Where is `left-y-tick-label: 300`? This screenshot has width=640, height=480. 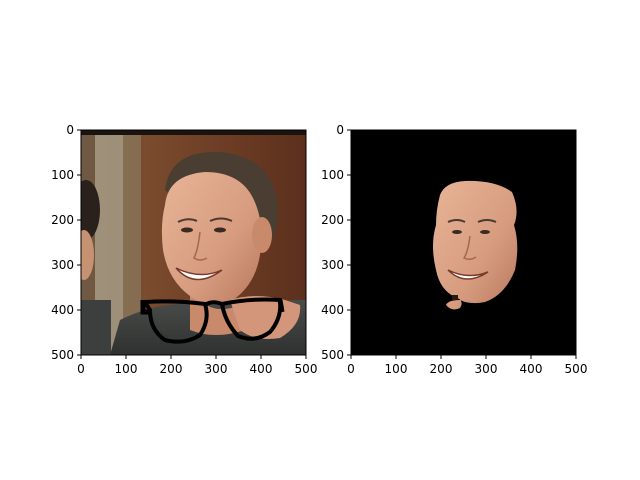 left-y-tick-label: 300 is located at coordinates (62, 265).